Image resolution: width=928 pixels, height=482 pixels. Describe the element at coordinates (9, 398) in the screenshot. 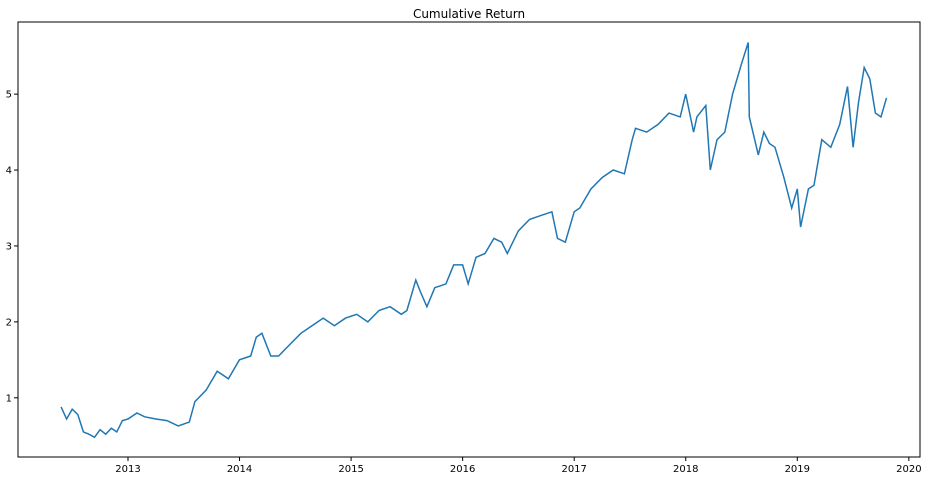

I see `y-tick-label: 1` at that location.